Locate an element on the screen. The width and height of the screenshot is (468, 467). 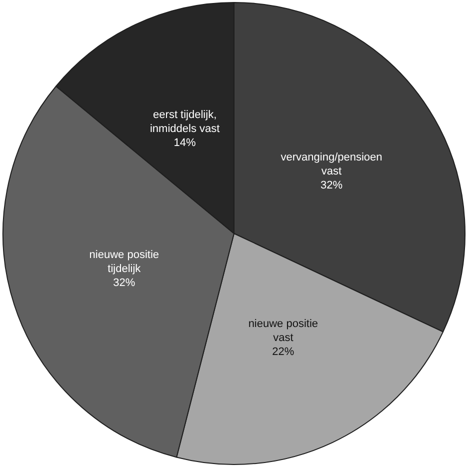
data-label: 22% is located at coordinates (283, 352).